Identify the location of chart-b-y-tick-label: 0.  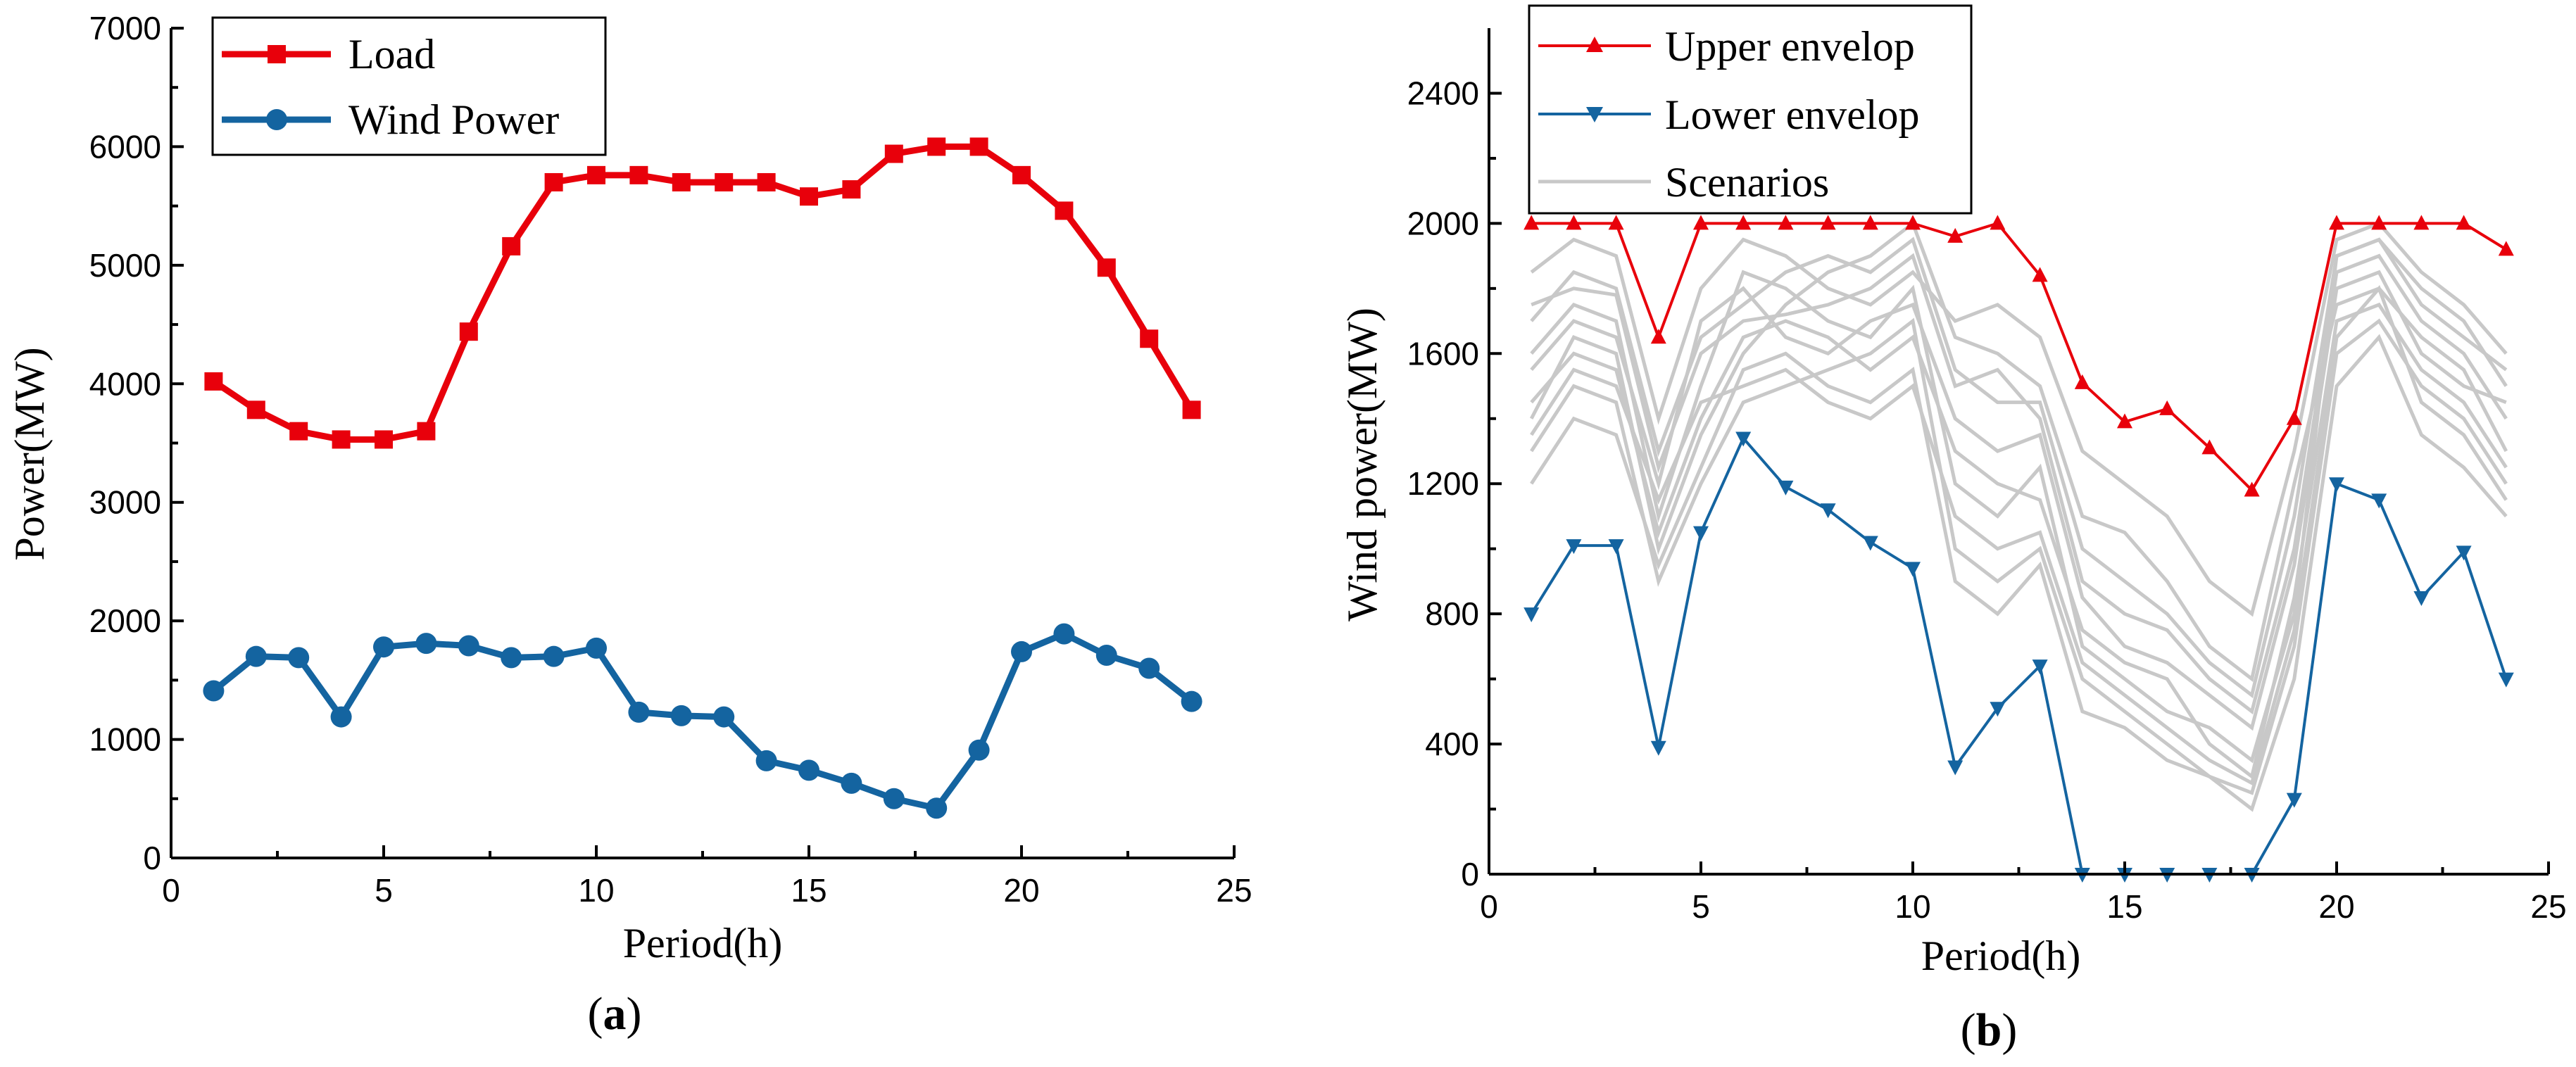
(1470, 874).